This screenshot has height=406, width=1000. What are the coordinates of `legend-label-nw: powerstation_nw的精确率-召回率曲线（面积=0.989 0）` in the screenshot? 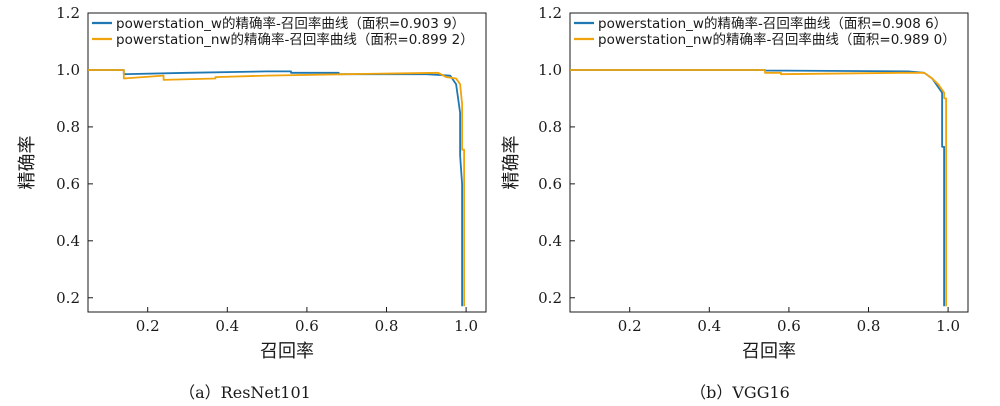 It's located at (777, 39).